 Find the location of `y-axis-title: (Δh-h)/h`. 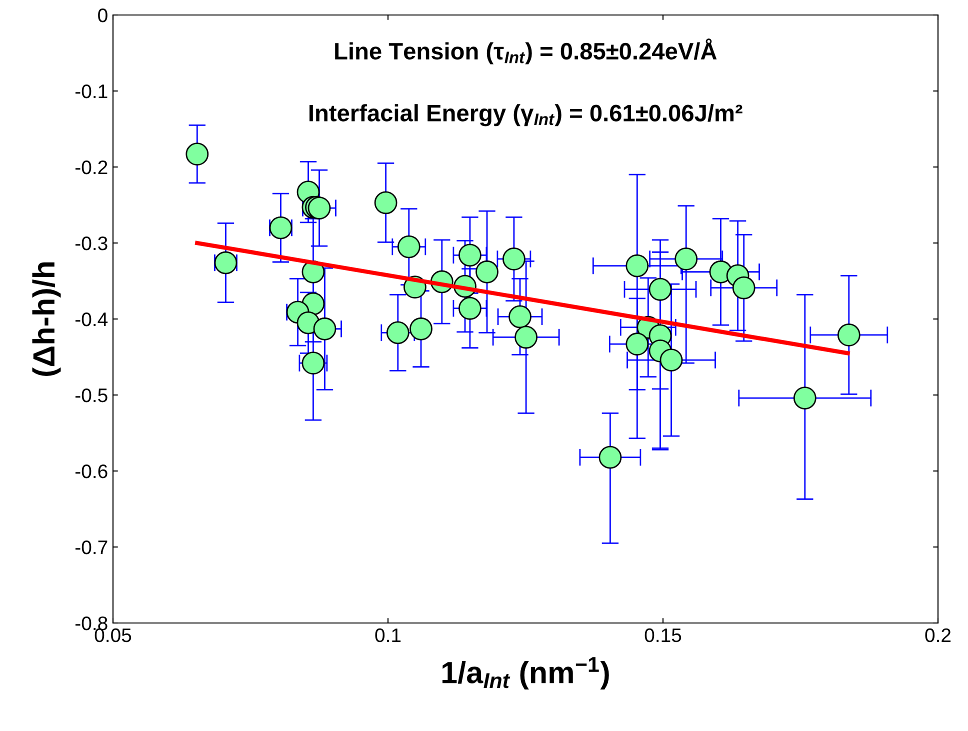

y-axis-title: (Δh-h)/h is located at coordinates (46, 319).